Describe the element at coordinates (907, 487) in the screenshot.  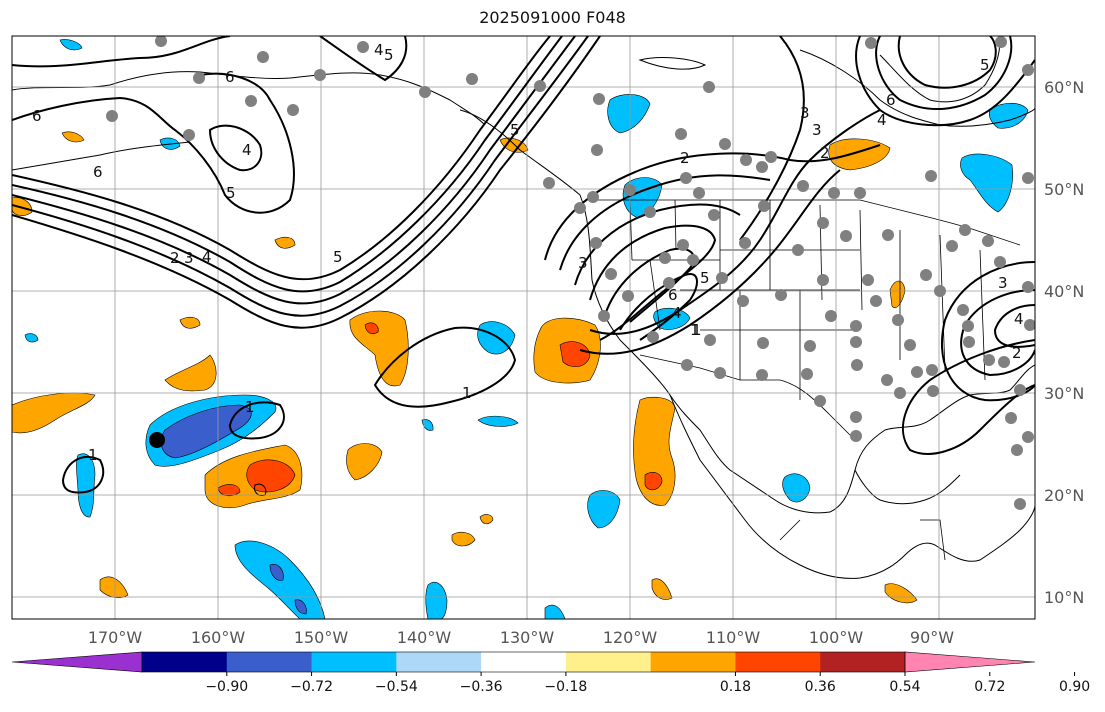
I see `gulf-coast` at that location.